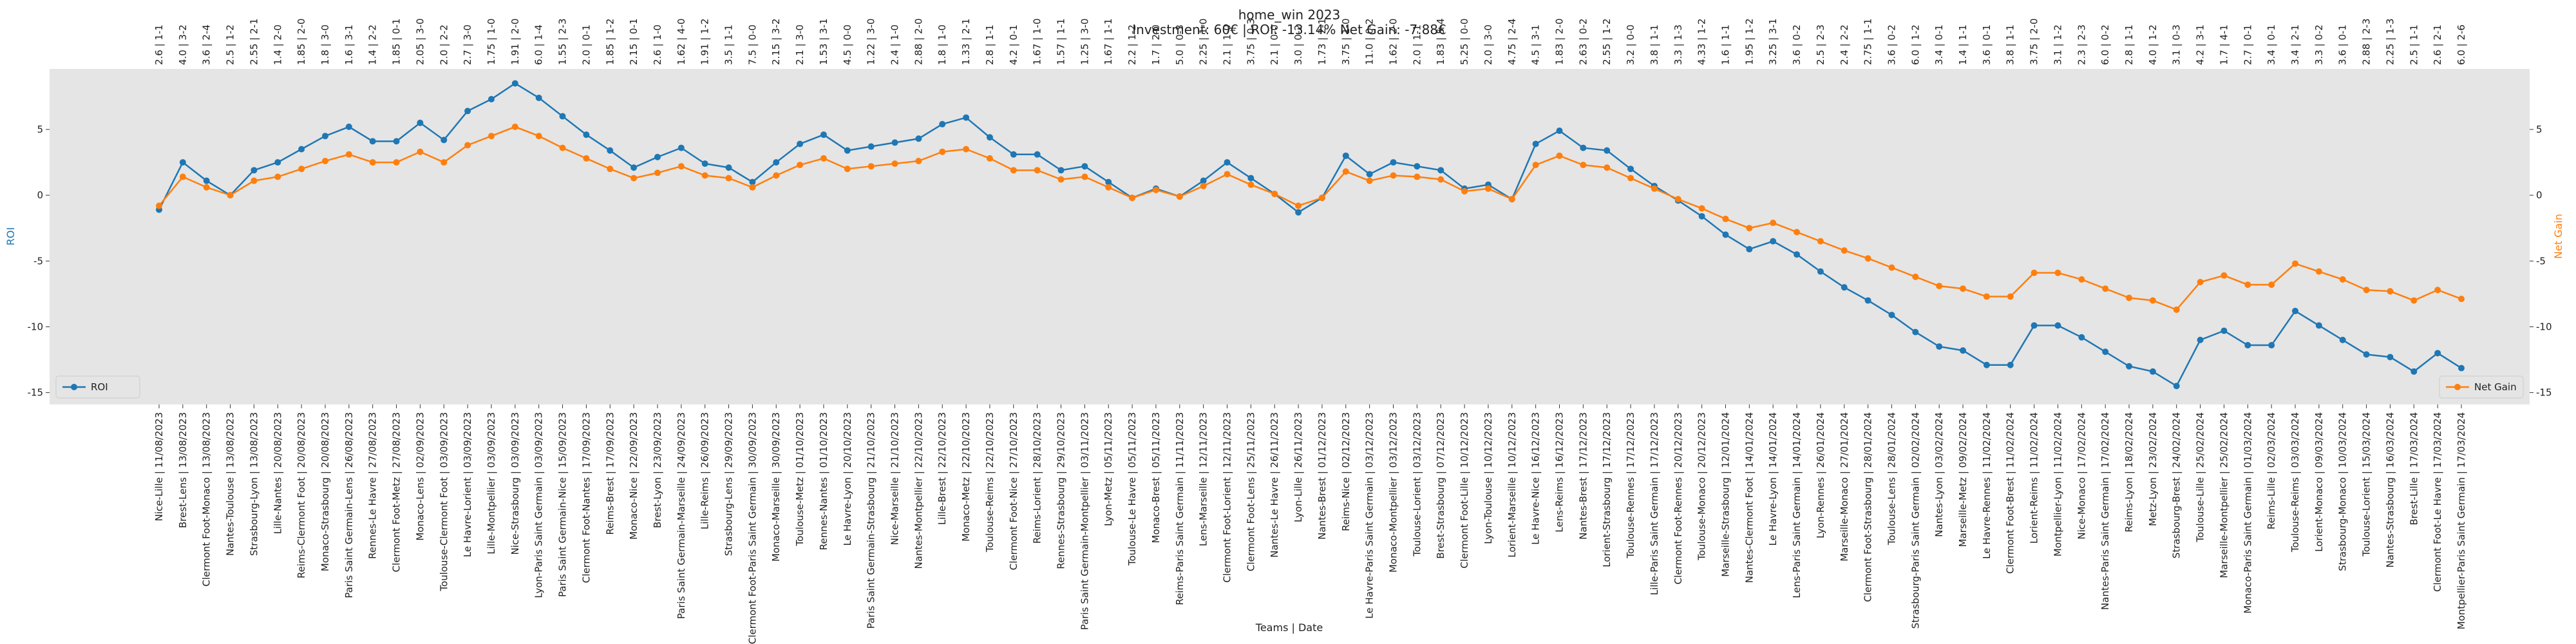 This screenshot has width=2576, height=644. Describe the element at coordinates (872, 42) in the screenshot. I see `top-annotation: 1.22 | 3-0` at that location.